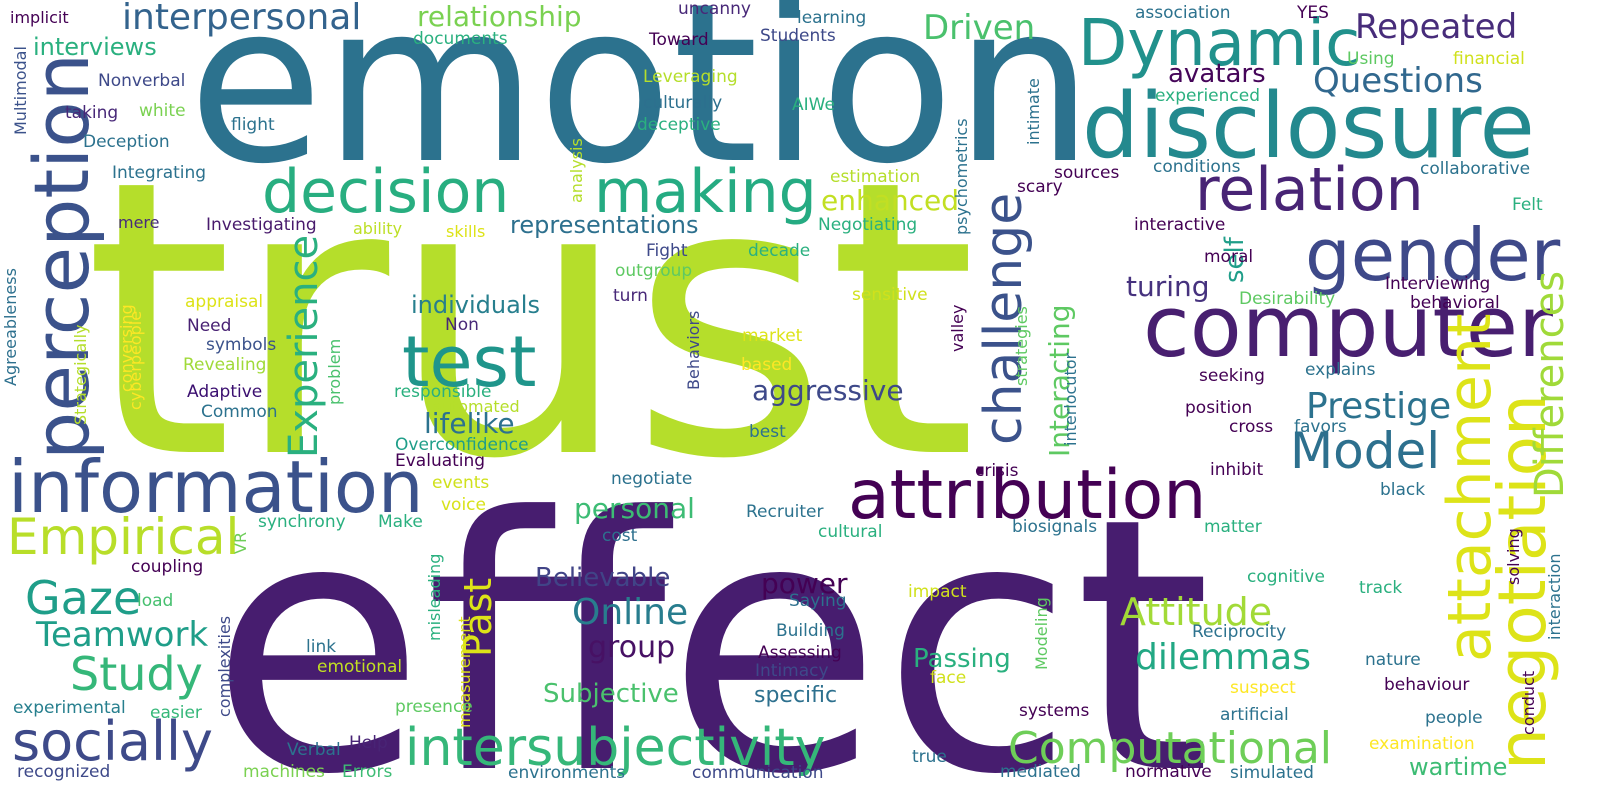 The width and height of the screenshot is (1600, 800). I want to click on word-face: face, so click(948, 678).